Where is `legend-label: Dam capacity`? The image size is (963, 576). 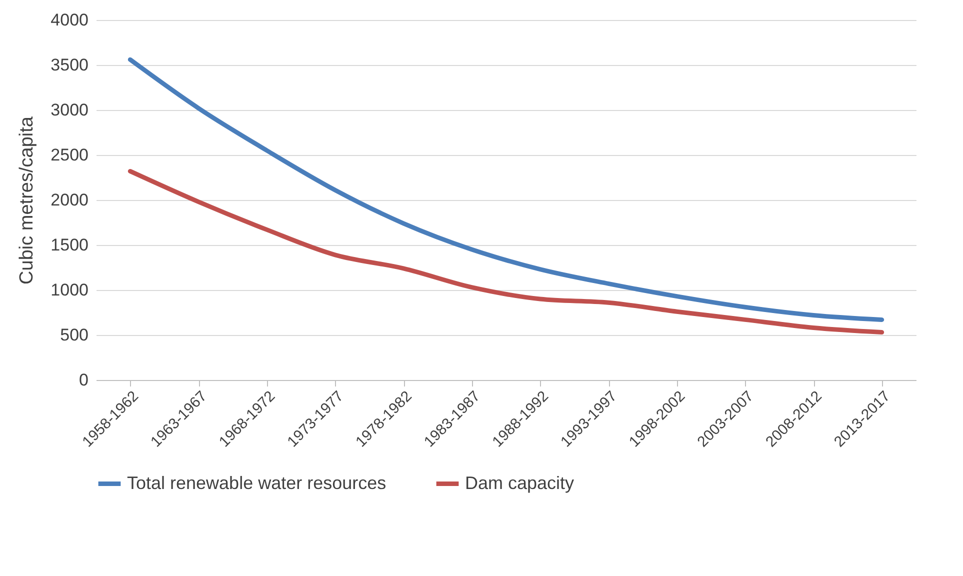
legend-label: Dam capacity is located at coordinates (519, 482).